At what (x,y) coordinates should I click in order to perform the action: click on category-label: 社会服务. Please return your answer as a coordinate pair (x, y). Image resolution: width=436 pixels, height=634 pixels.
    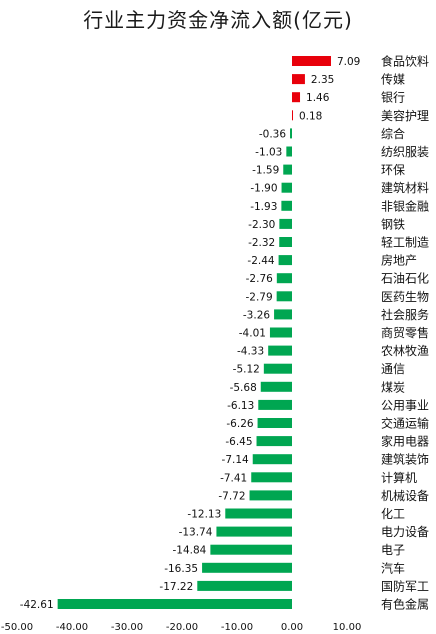
    Looking at the image, I should click on (405, 314).